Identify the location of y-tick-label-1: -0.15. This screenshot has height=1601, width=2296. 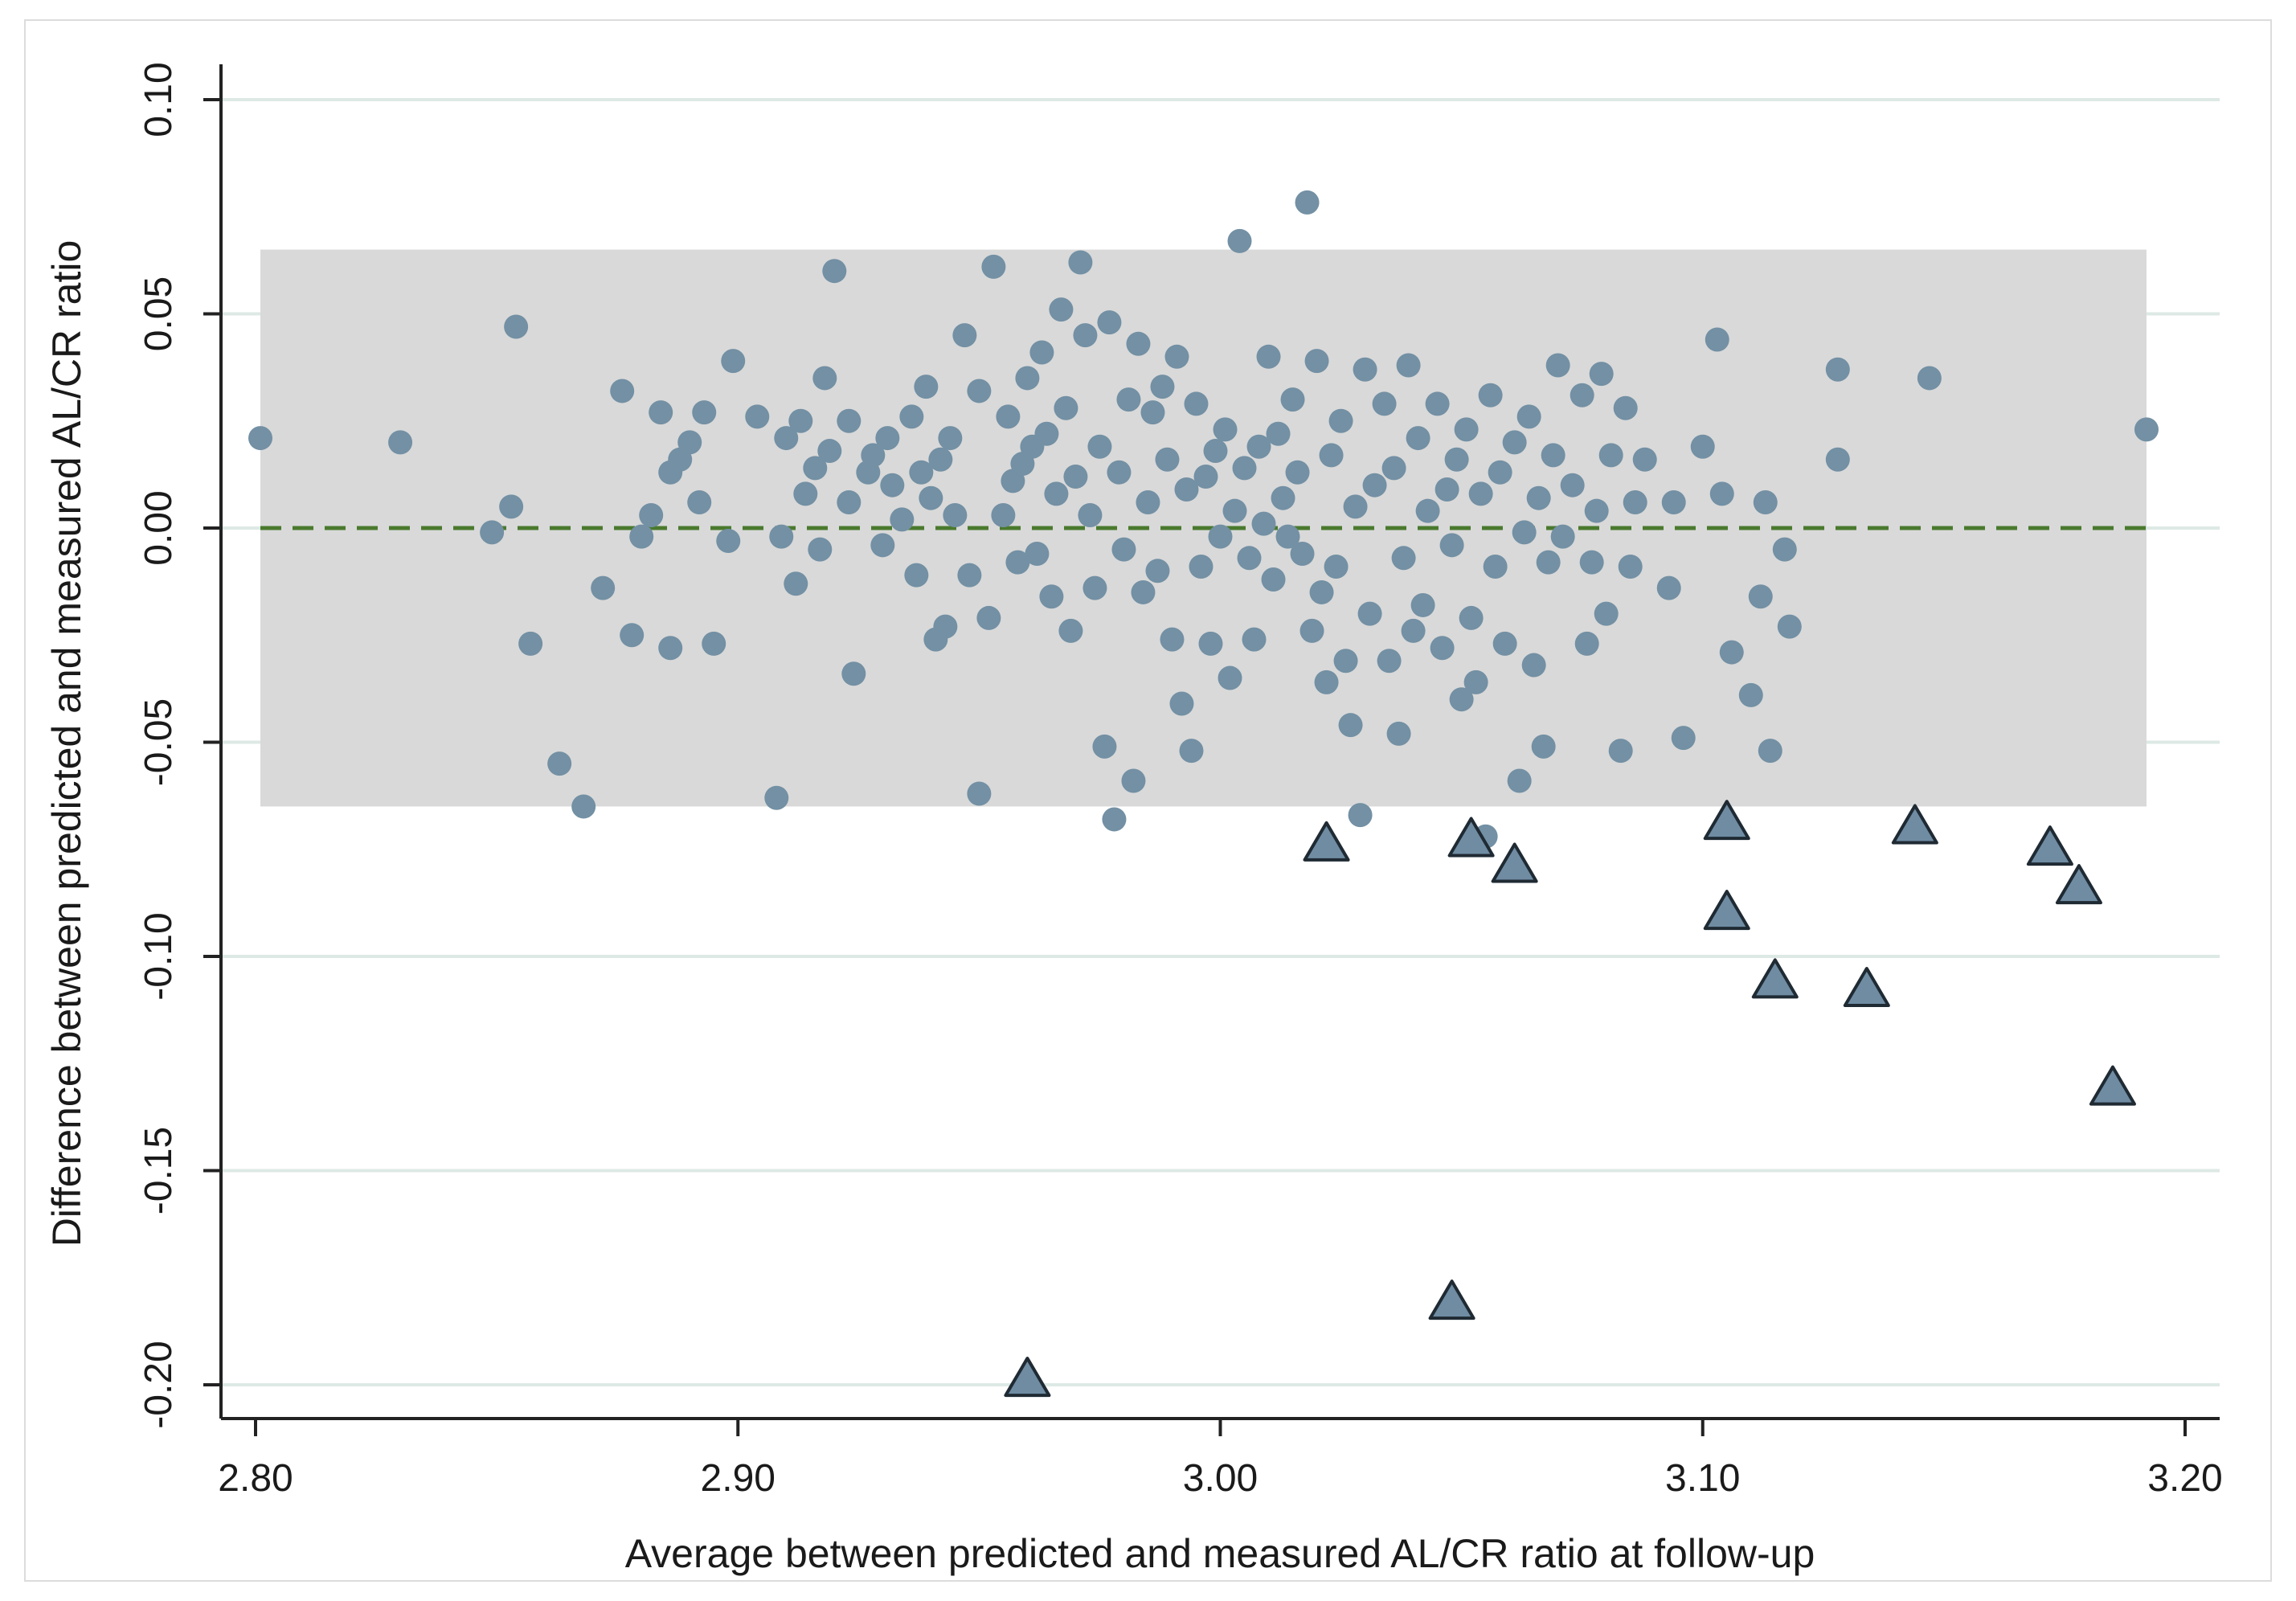
(158, 1170).